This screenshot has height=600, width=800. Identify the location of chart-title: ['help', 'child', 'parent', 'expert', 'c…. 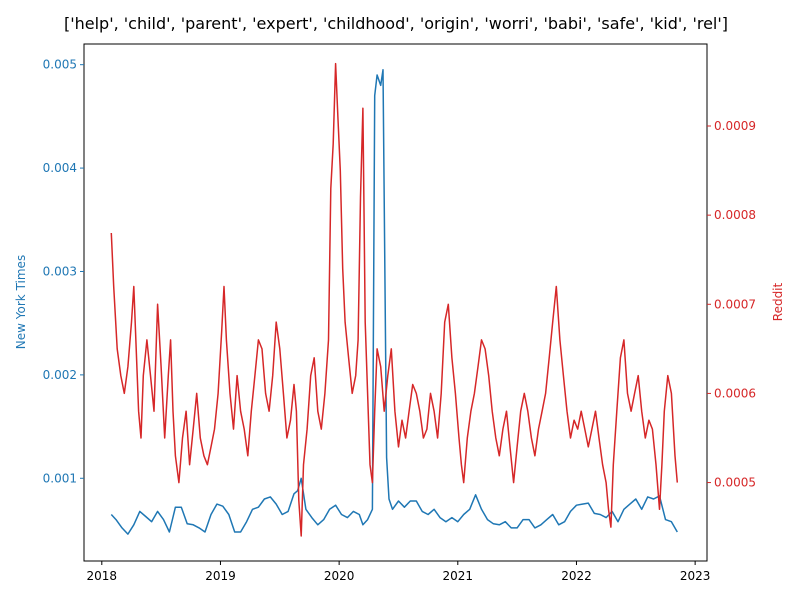
(396, 23).